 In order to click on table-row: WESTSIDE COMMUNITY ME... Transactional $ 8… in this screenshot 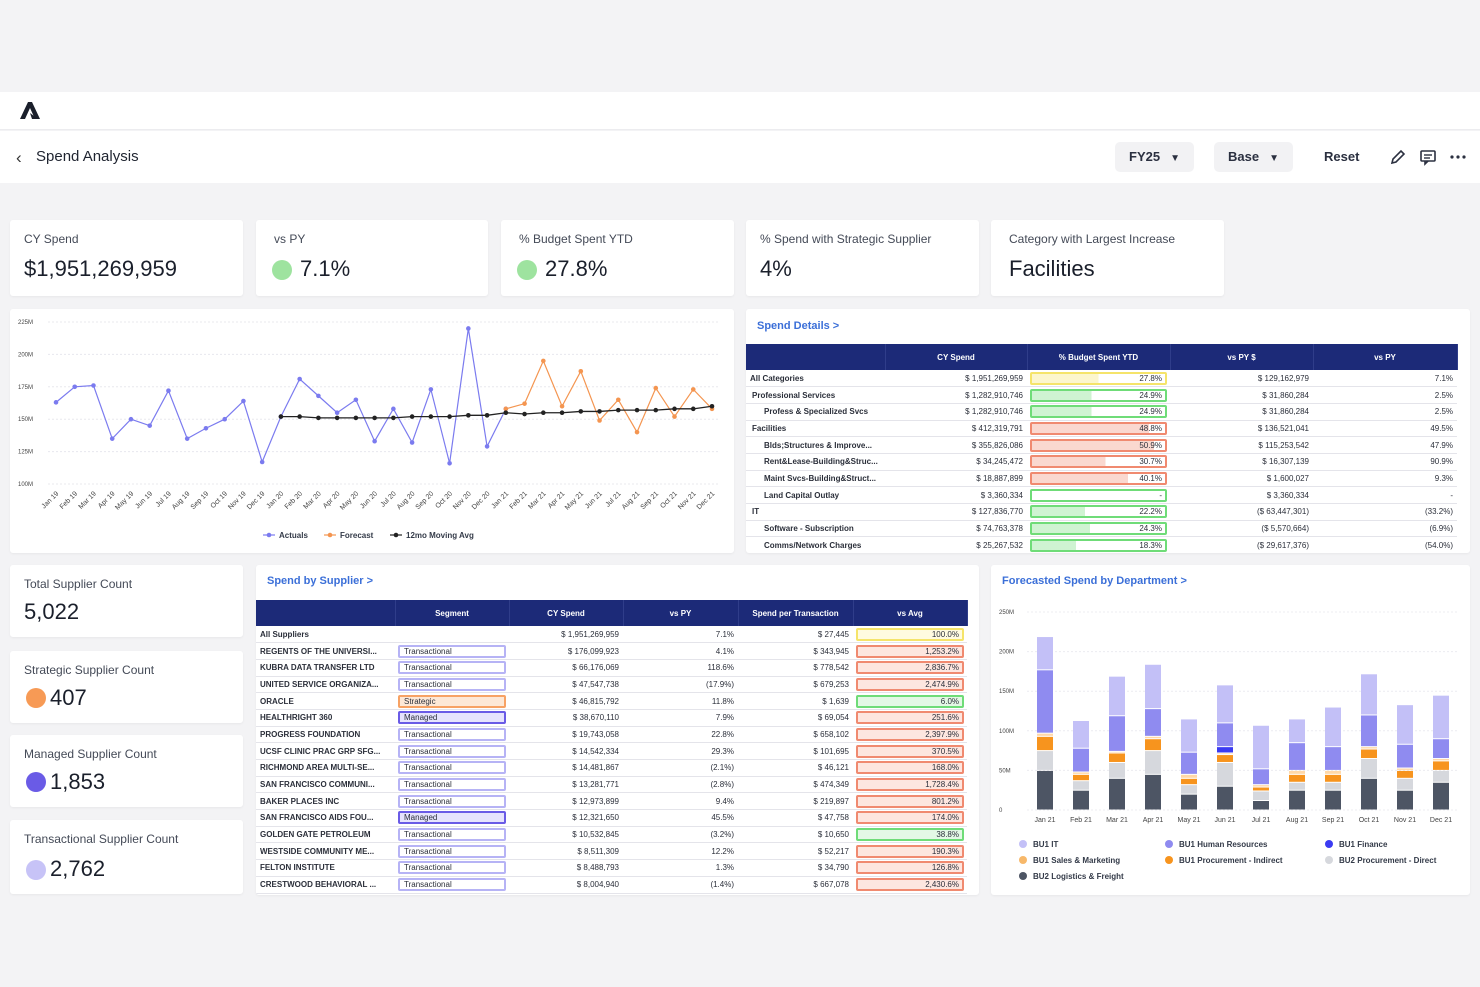, I will do `click(611, 851)`.